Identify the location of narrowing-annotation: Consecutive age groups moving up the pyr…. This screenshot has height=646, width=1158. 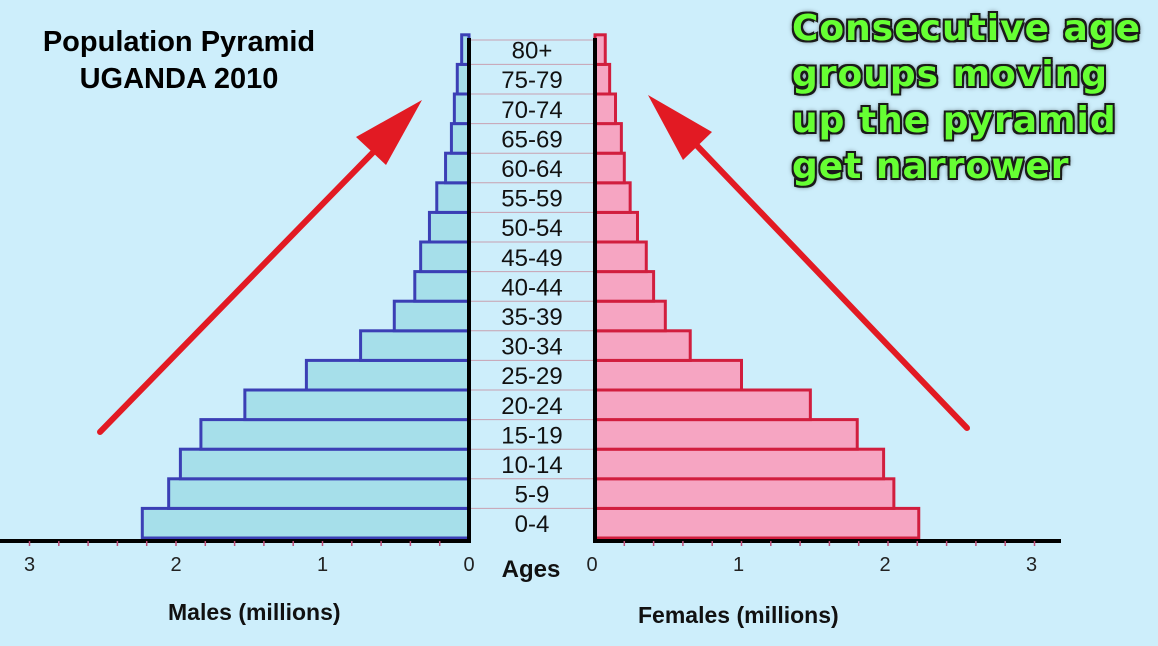
(967, 97).